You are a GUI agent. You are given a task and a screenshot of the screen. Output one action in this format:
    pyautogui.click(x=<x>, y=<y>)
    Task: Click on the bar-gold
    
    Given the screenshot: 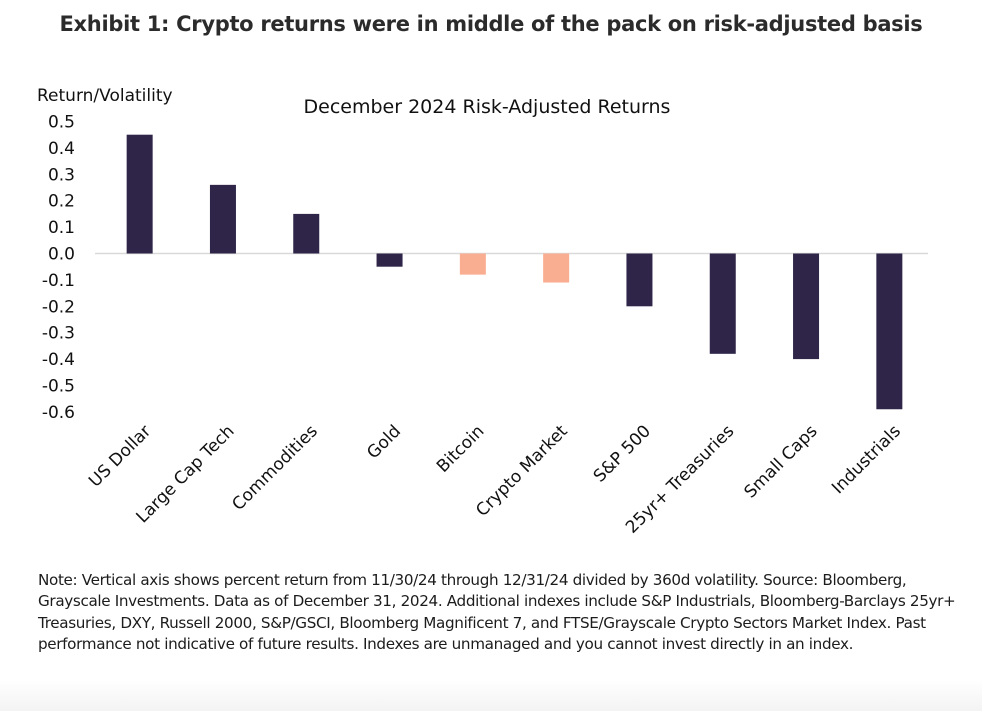 What is the action you would take?
    pyautogui.click(x=389, y=260)
    